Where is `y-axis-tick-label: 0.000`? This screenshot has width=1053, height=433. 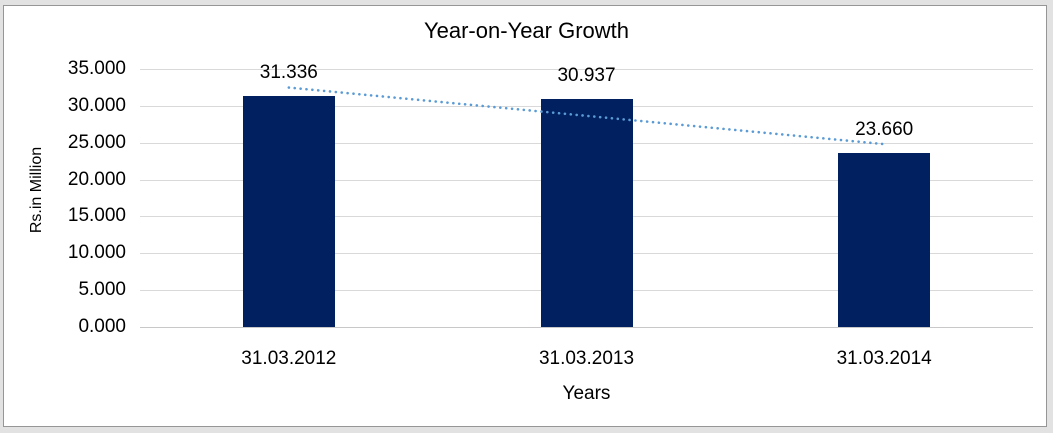 y-axis-tick-label: 0.000 is located at coordinates (102, 326).